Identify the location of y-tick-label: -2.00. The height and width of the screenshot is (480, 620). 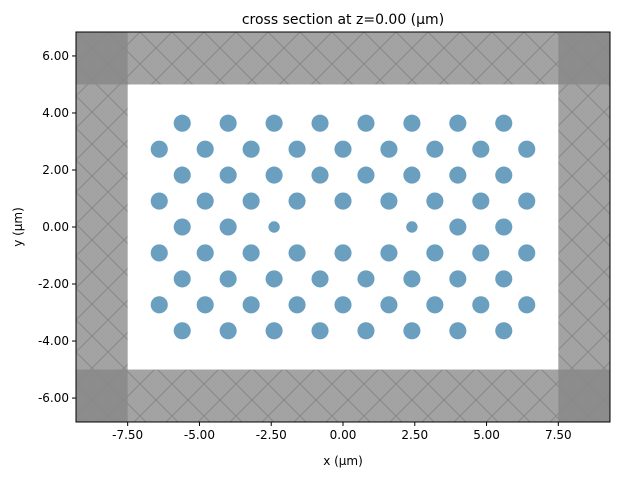
(53, 284).